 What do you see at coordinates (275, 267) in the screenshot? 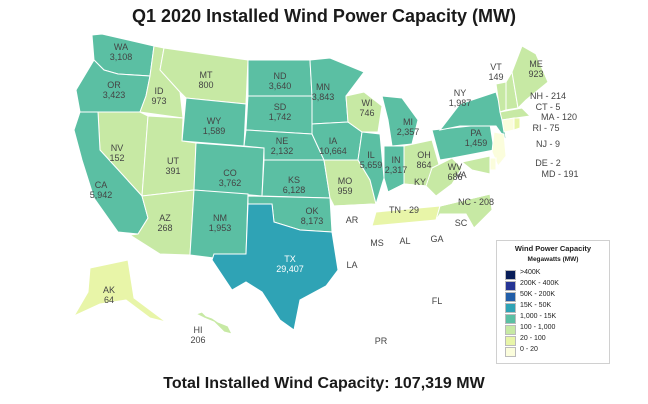
I see `state-TX` at bounding box center [275, 267].